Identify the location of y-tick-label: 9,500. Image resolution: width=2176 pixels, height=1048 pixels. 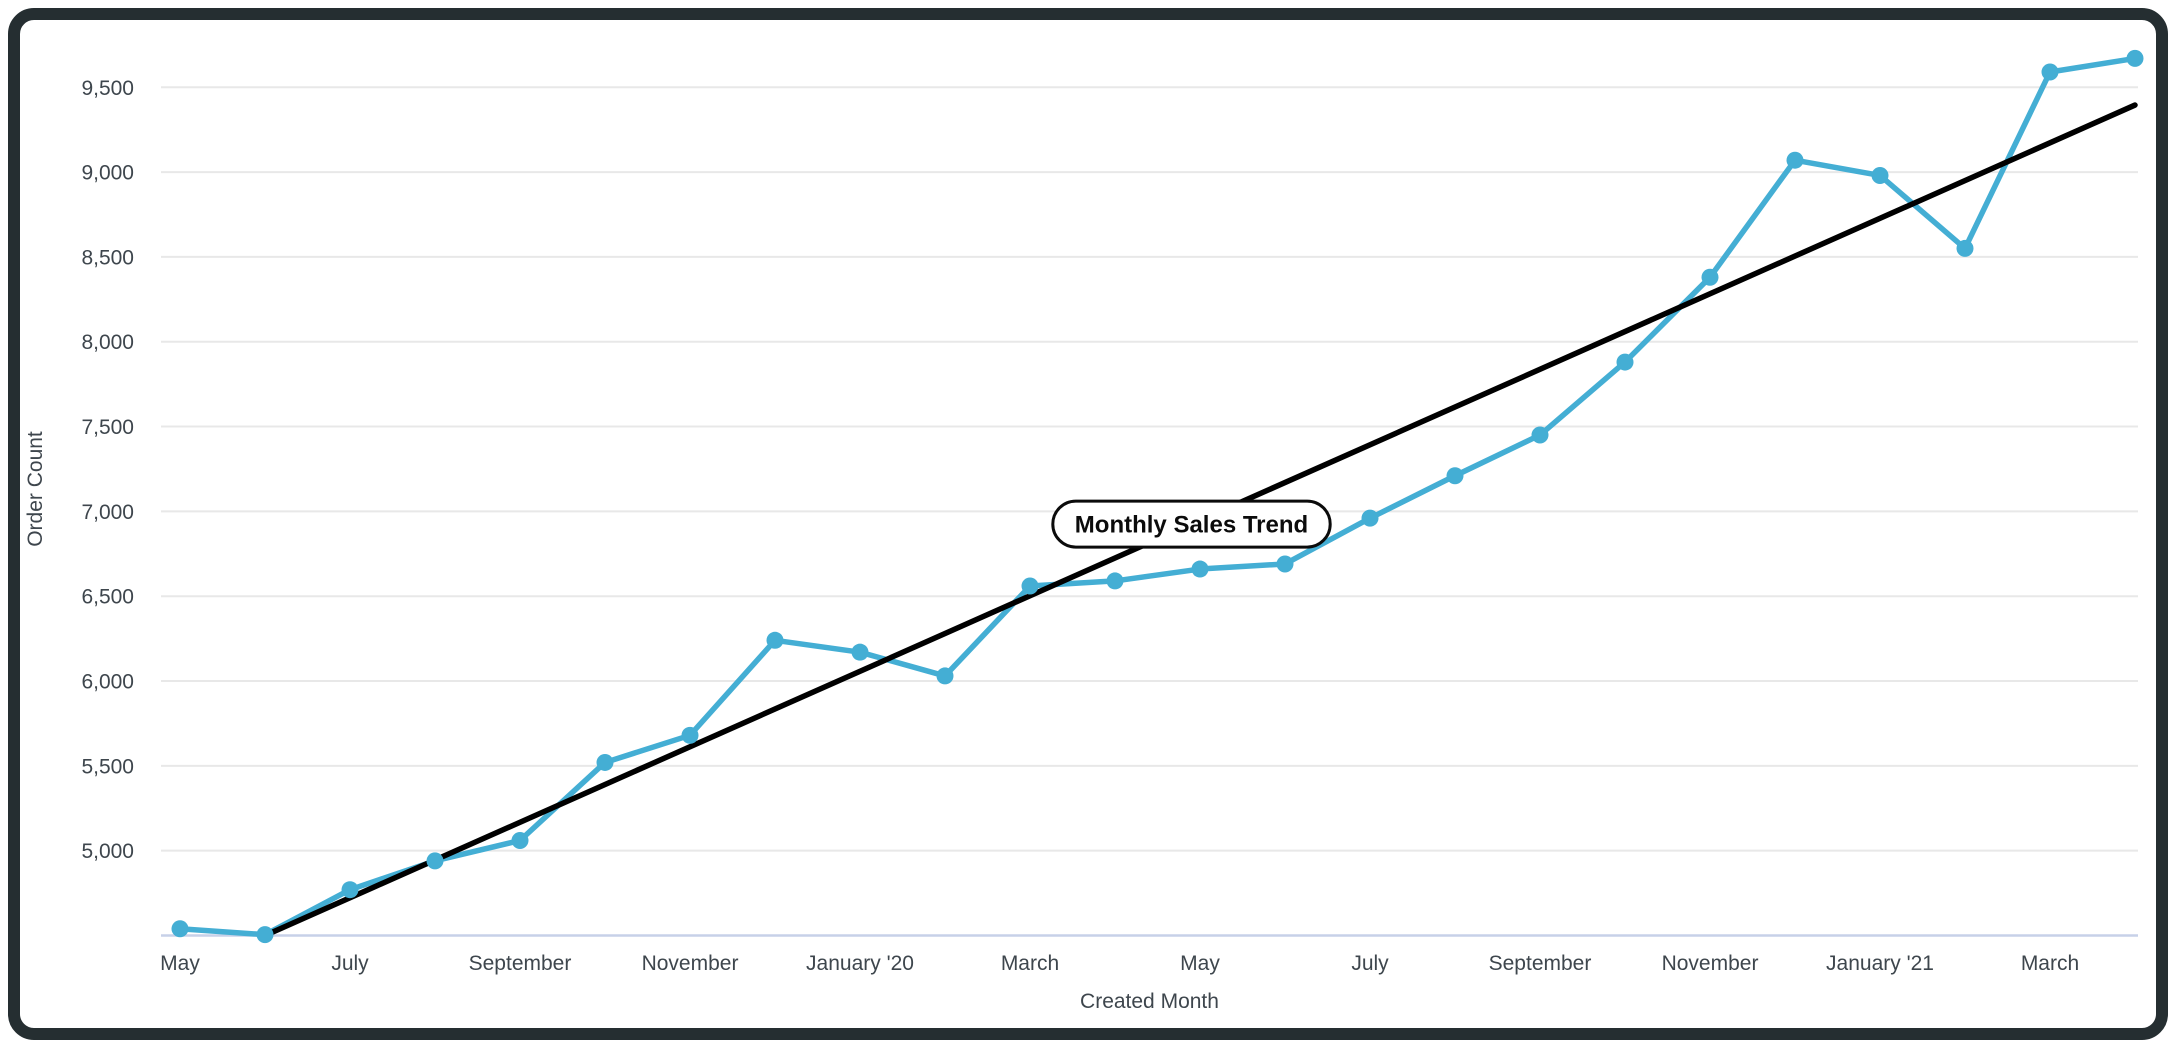
(107, 88).